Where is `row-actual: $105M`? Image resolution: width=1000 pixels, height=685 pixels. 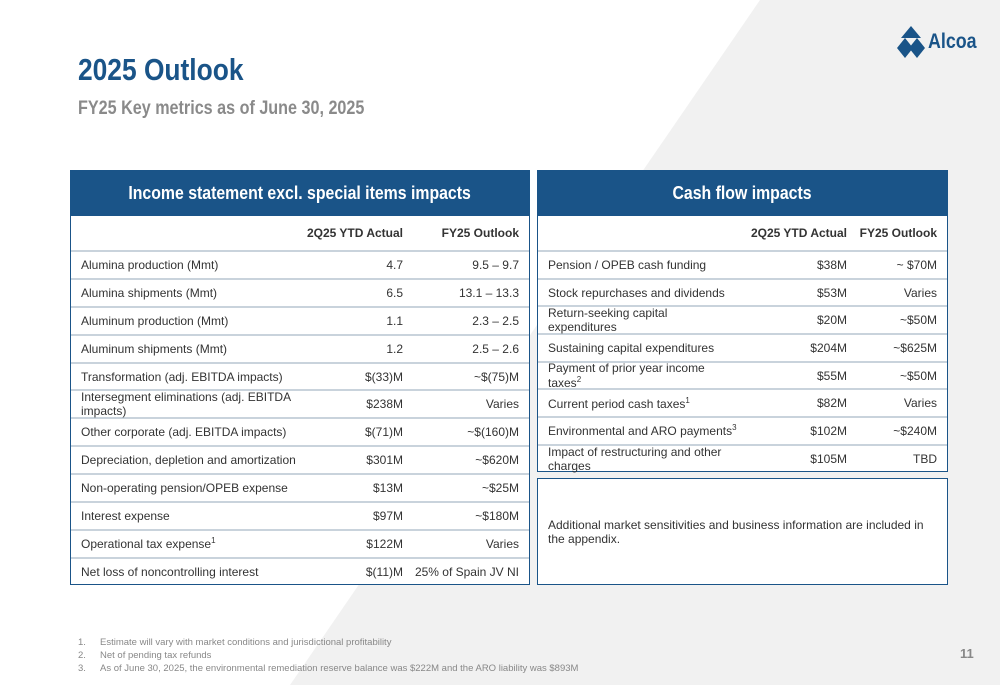
row-actual: $105M is located at coordinates (828, 458).